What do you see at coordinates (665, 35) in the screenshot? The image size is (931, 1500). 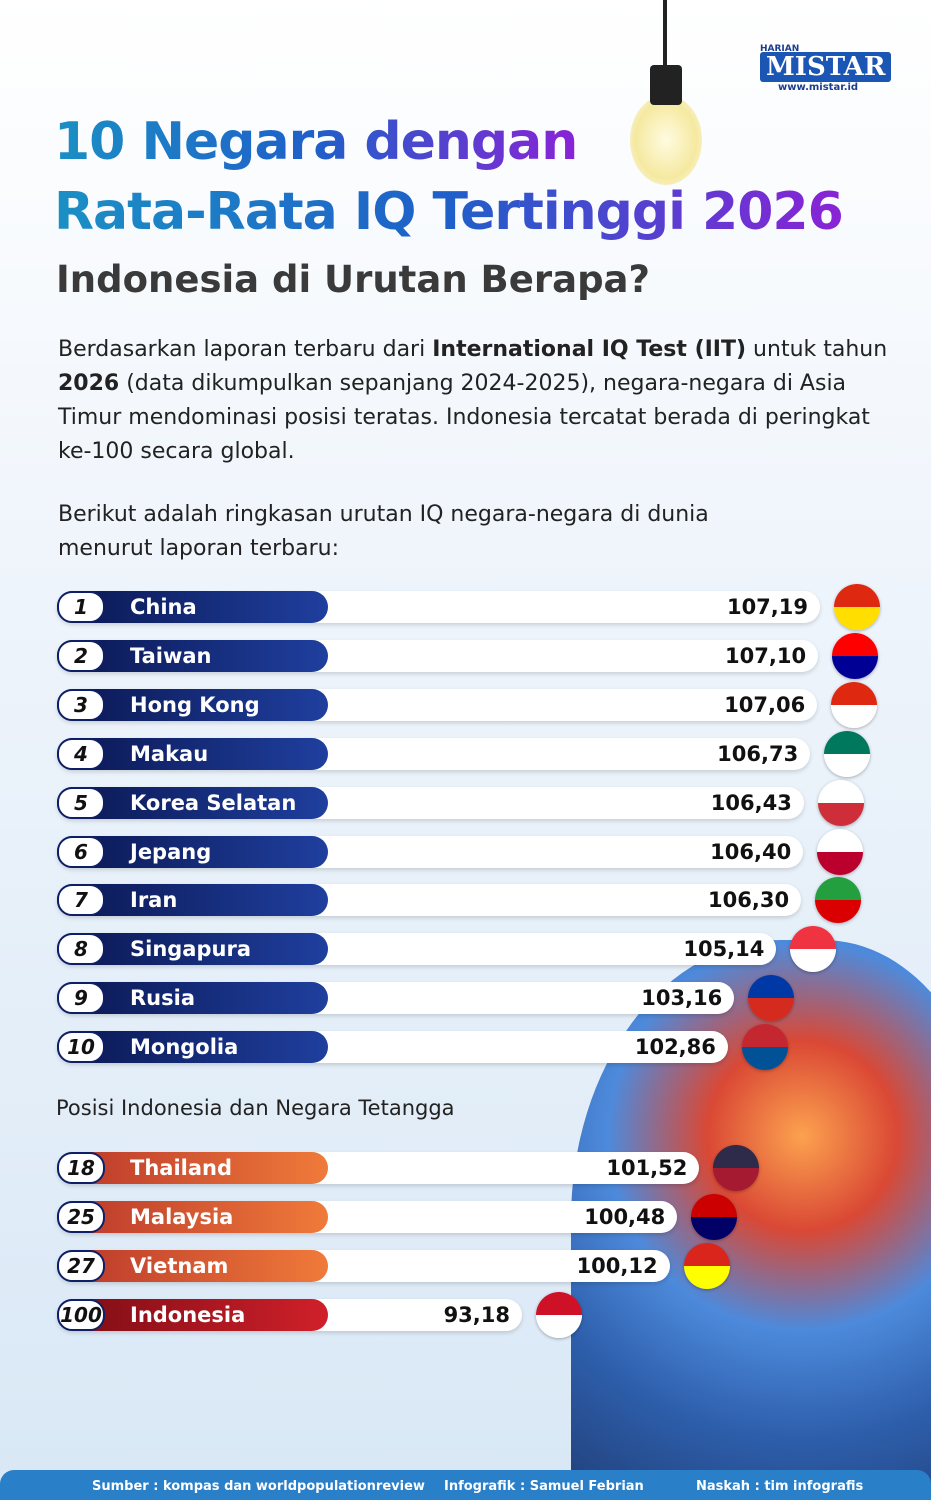 I see `lamp-cord` at bounding box center [665, 35].